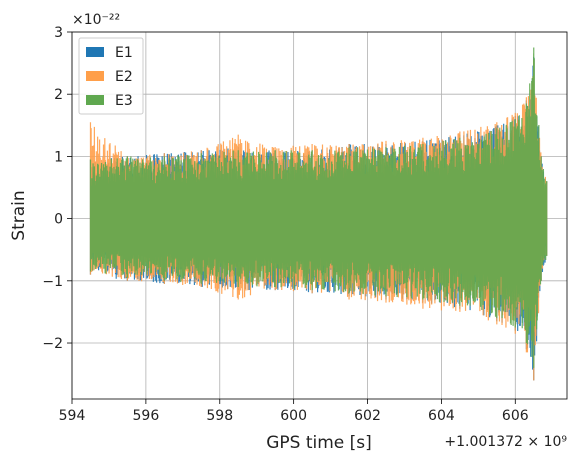 The height and width of the screenshot is (462, 576). I want to click on x-tick-label: 604, so click(441, 416).